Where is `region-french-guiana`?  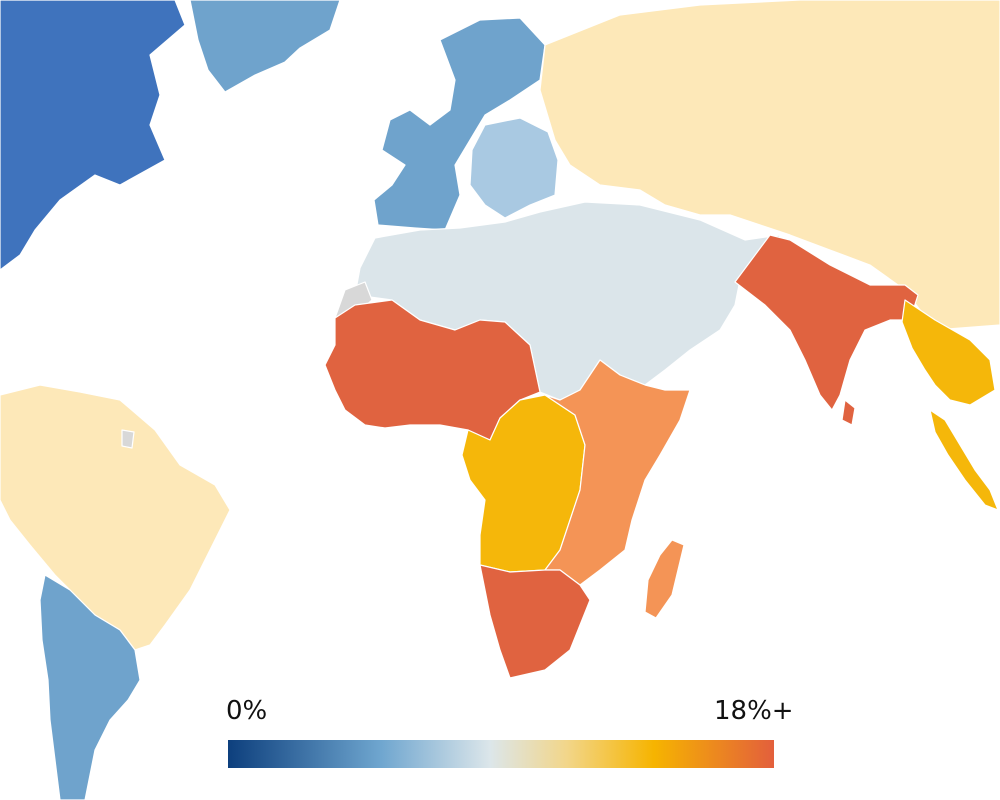
region-french-guiana is located at coordinates (128, 439).